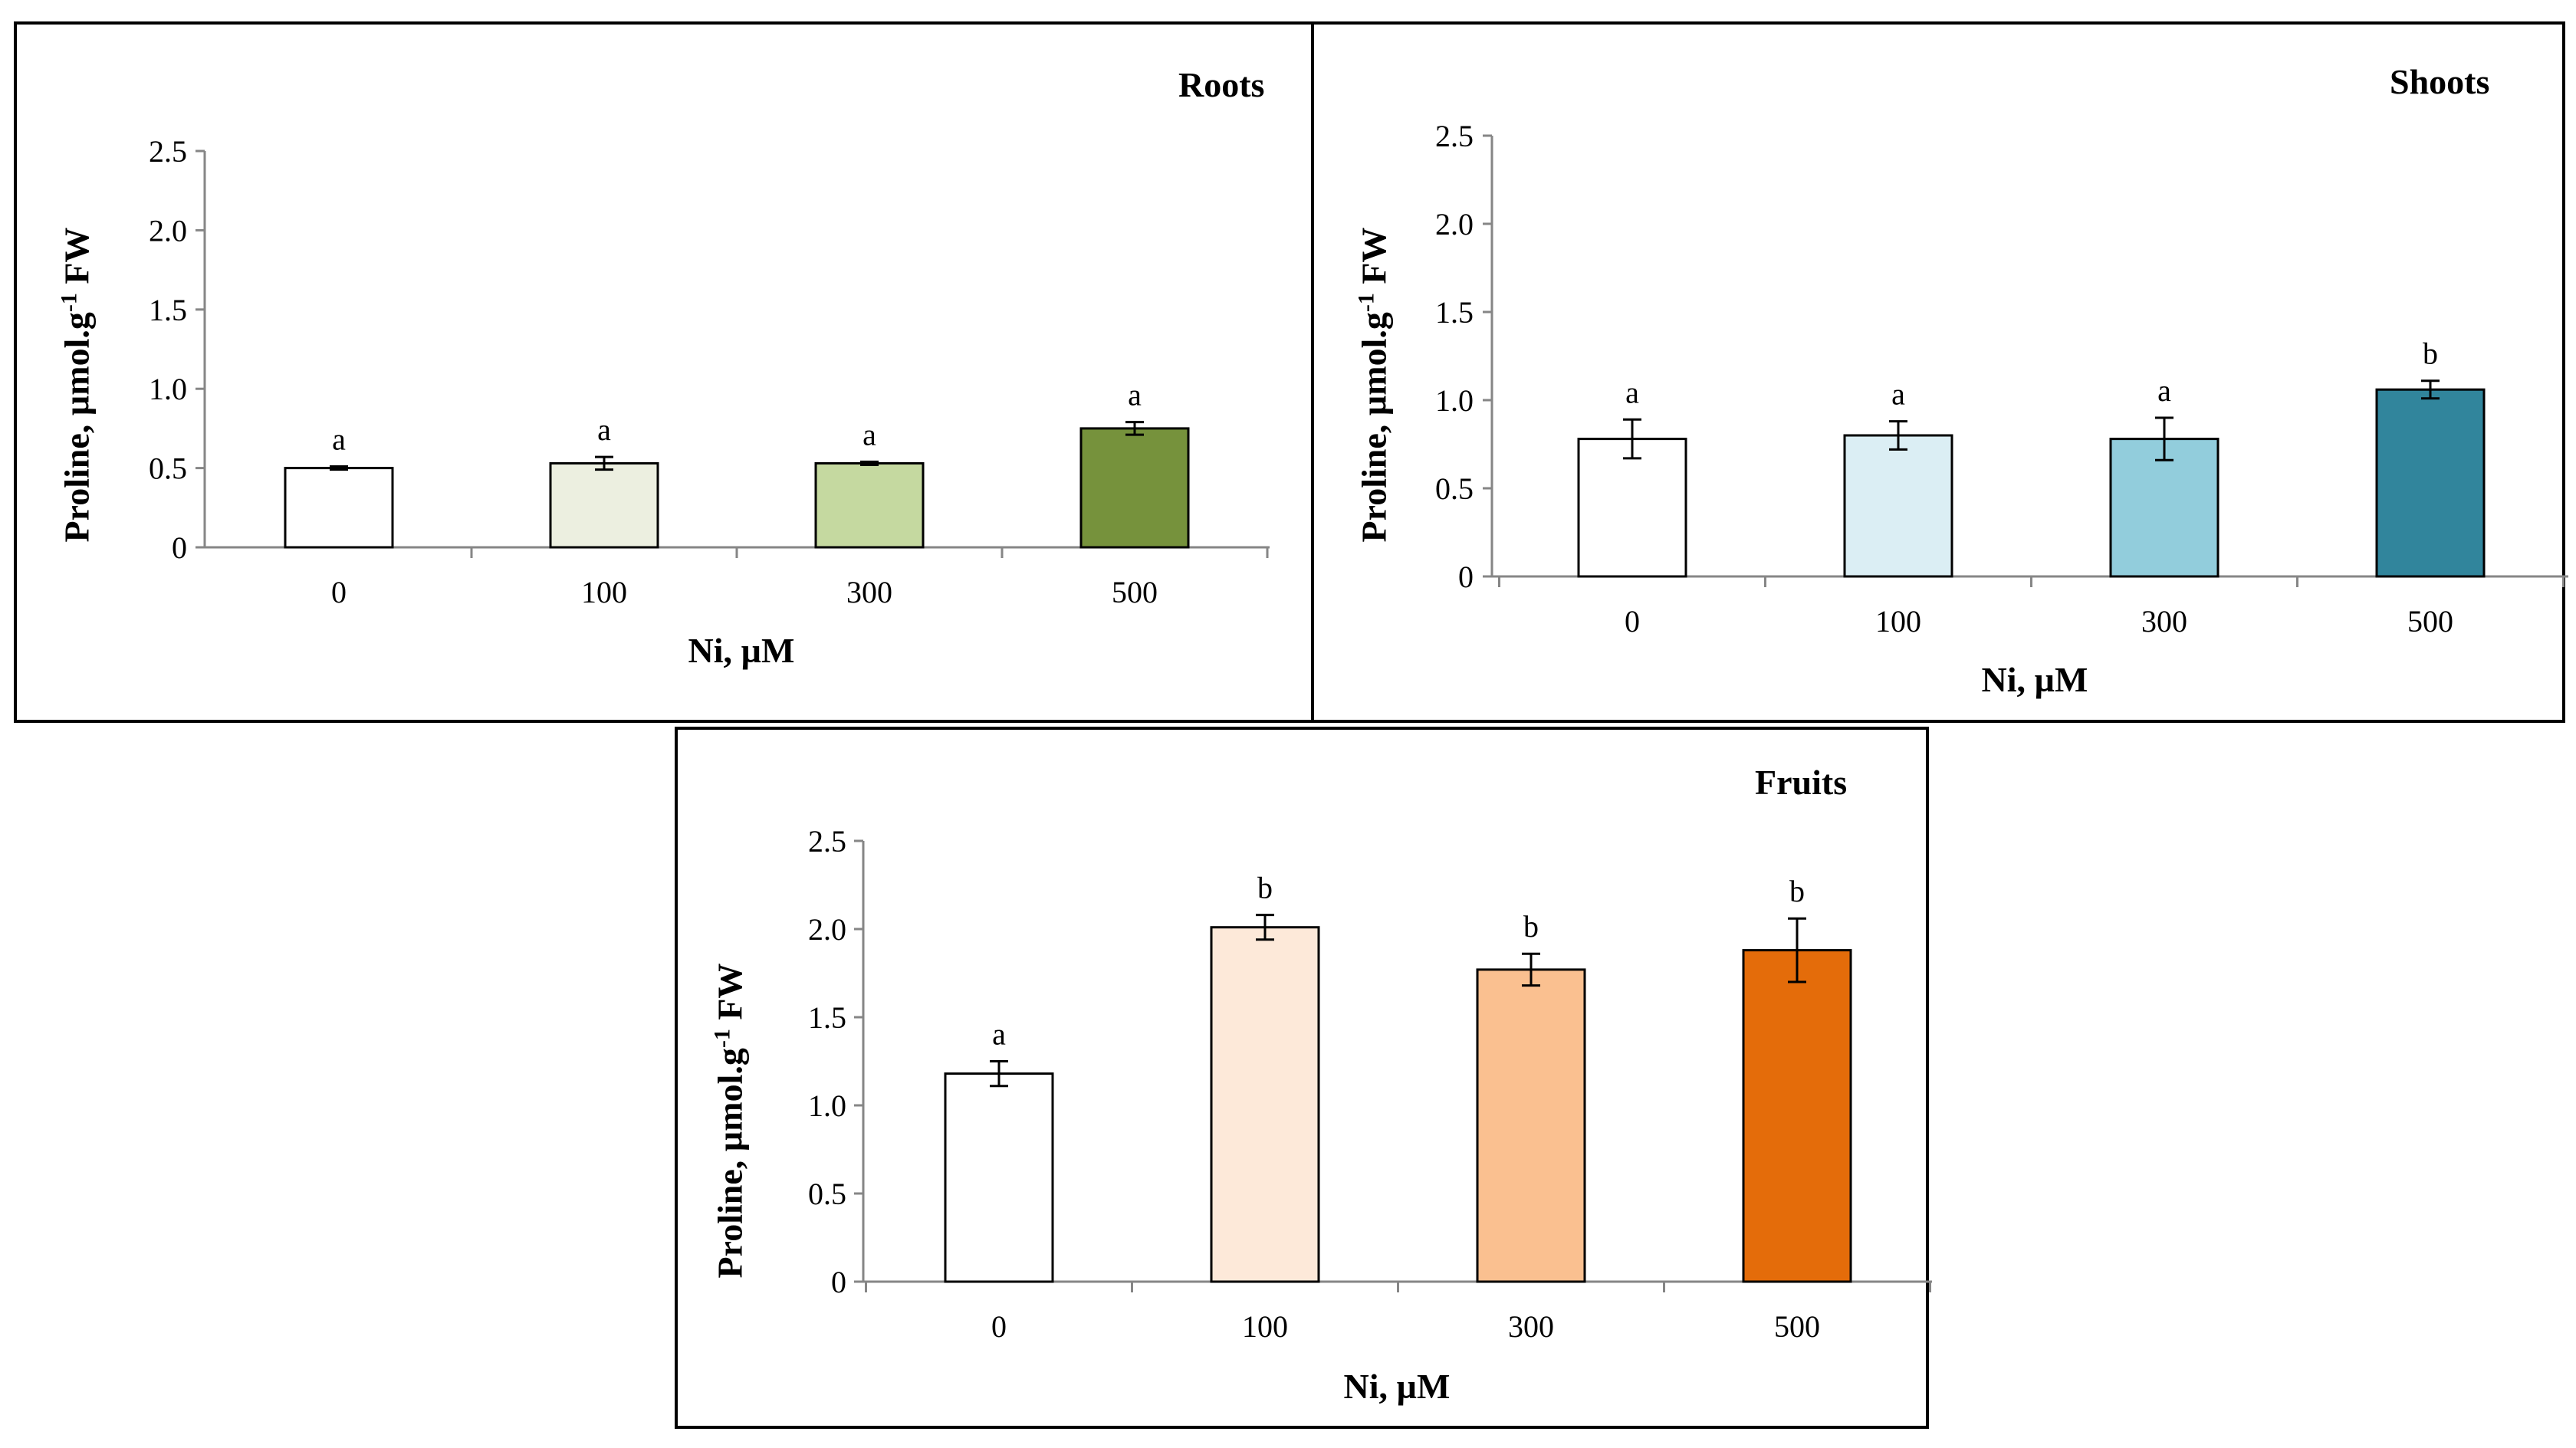  Describe the element at coordinates (1222, 84) in the screenshot. I see `chart-title: Roots` at that location.